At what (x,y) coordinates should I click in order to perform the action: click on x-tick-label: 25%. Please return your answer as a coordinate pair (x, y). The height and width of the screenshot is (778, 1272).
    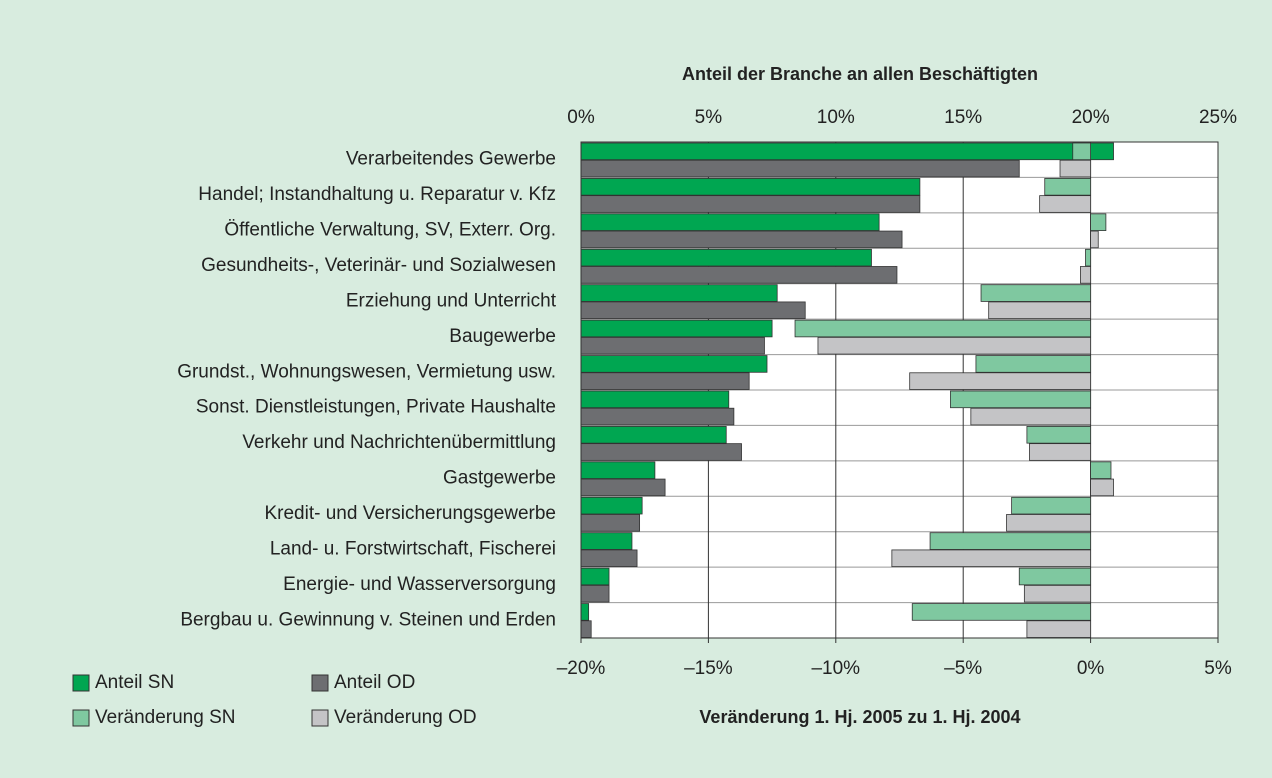
    Looking at the image, I should click on (1218, 117).